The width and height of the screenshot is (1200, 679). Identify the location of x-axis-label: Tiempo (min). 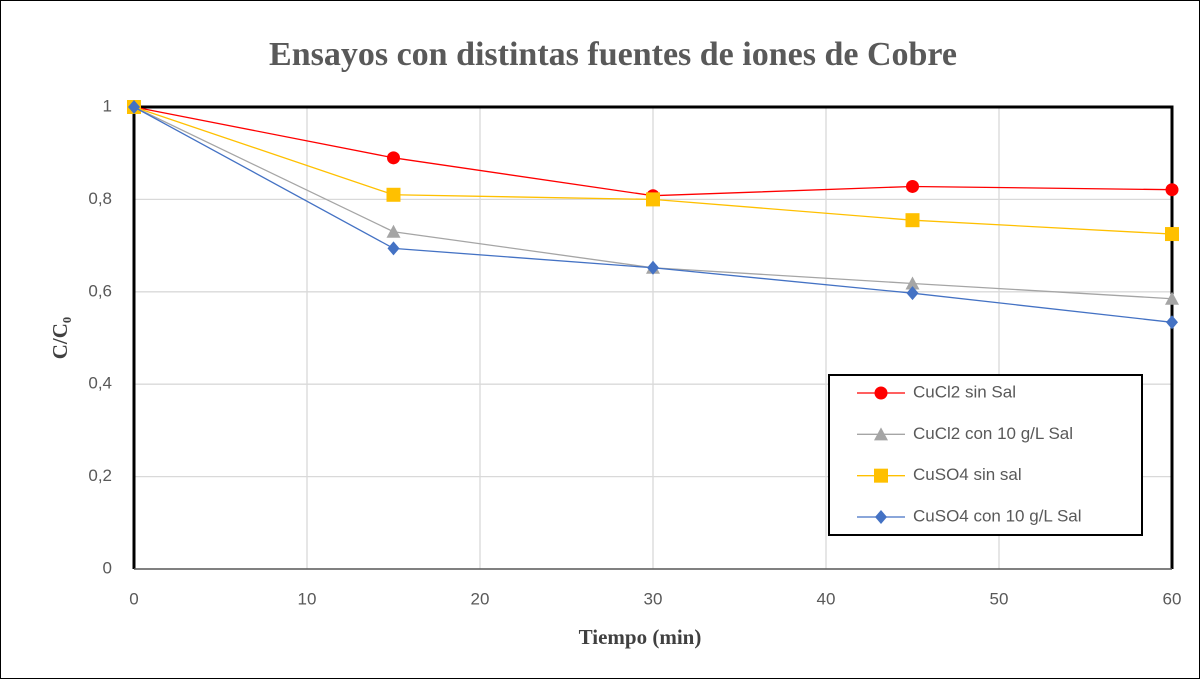
(640, 637).